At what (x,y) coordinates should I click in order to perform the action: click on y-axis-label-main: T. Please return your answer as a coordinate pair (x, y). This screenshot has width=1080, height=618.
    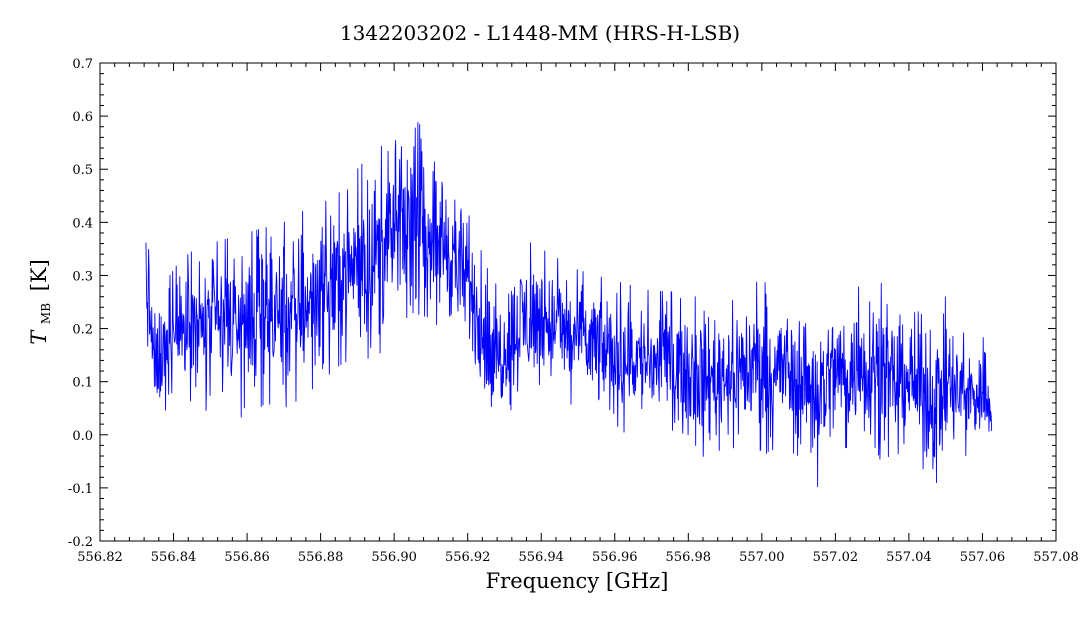
    Looking at the image, I should click on (39, 337).